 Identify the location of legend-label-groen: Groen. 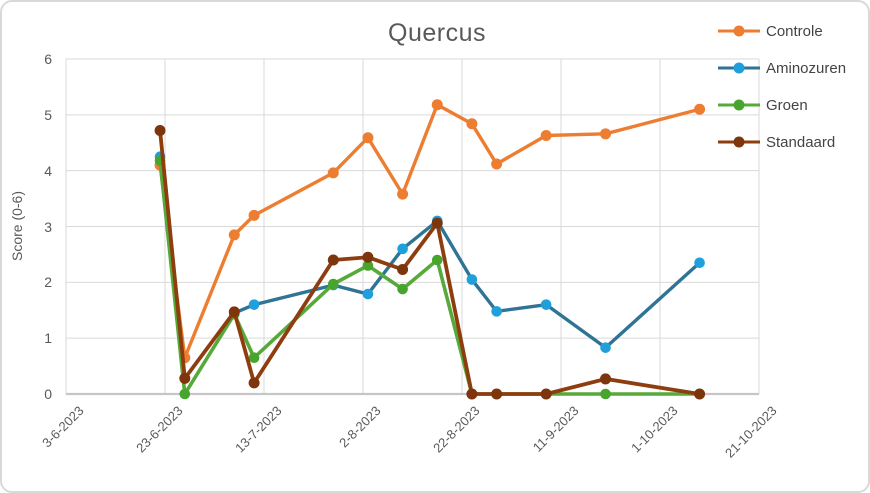
(787, 105).